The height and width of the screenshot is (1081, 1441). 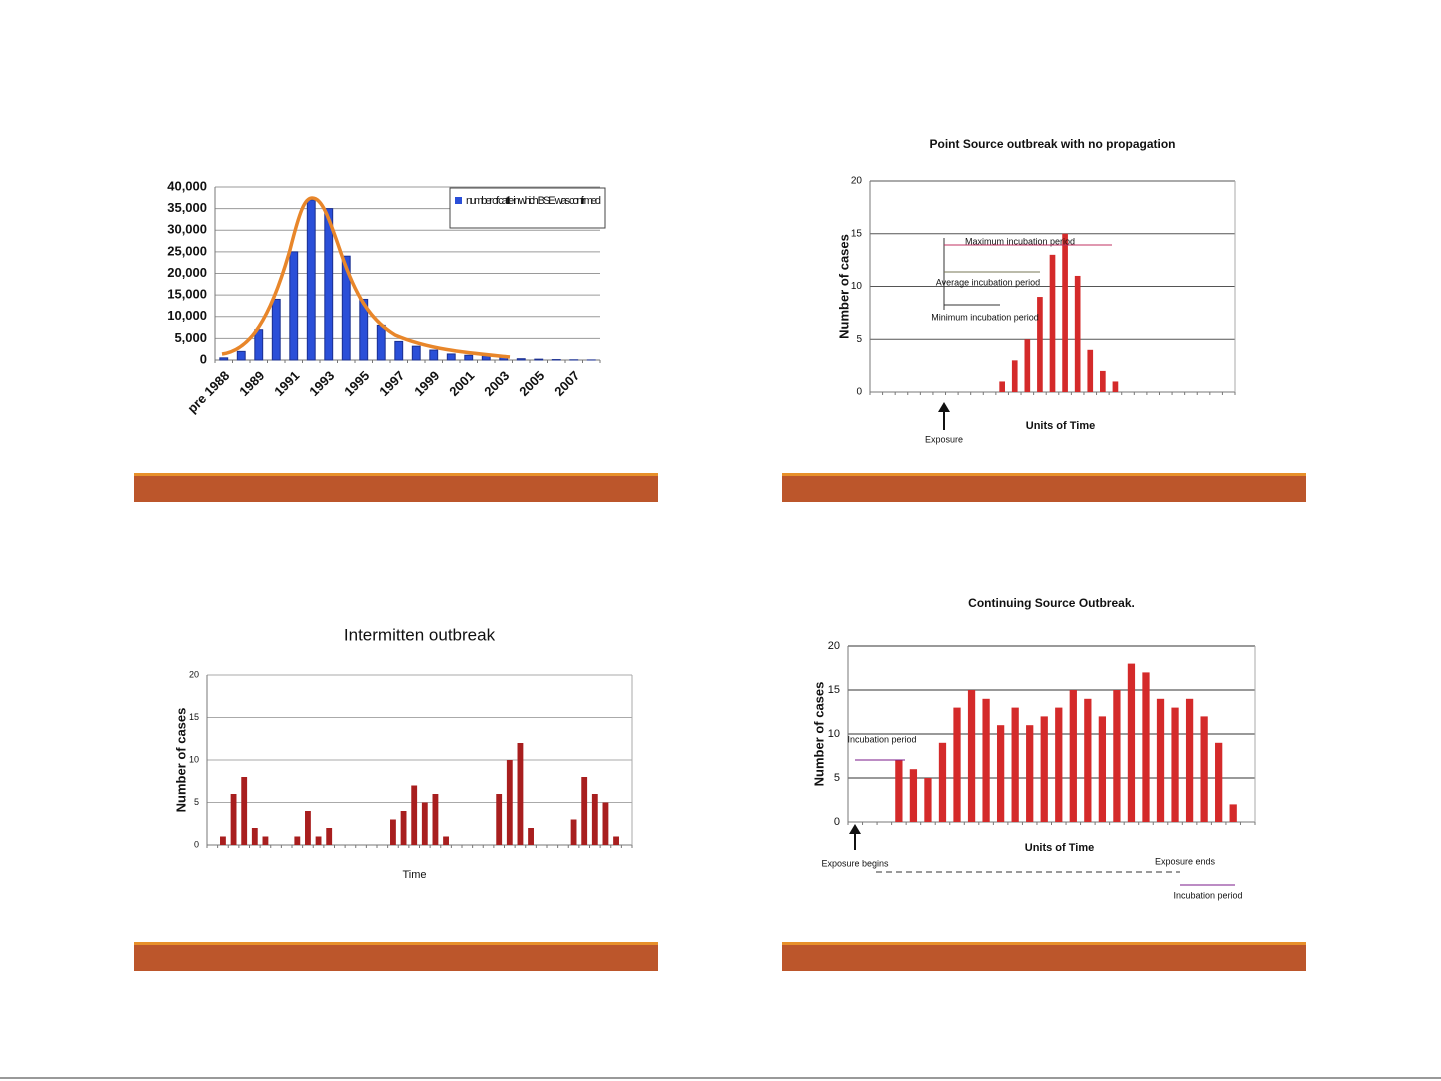 What do you see at coordinates (566, 383) in the screenshot?
I see `x-tick-label: 2007` at bounding box center [566, 383].